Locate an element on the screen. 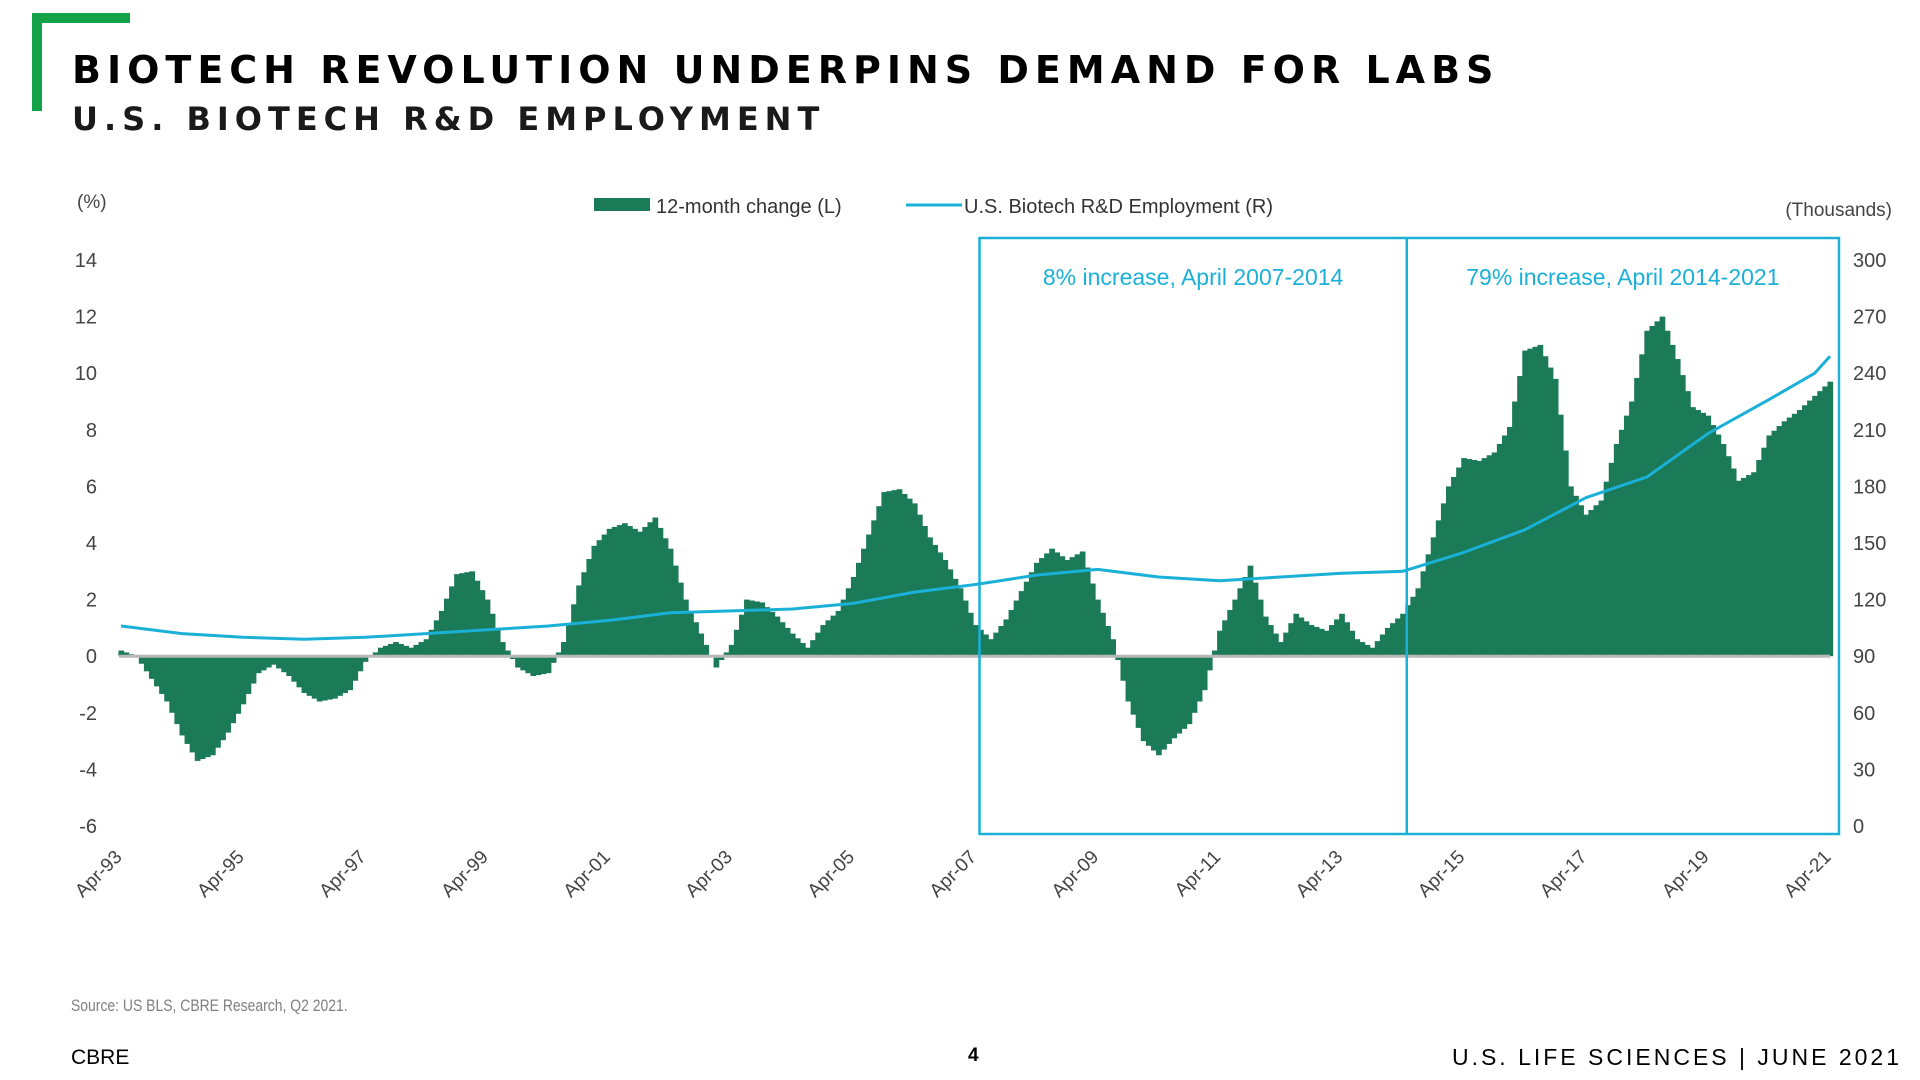  right-tick-label: 300 is located at coordinates (1869, 261).